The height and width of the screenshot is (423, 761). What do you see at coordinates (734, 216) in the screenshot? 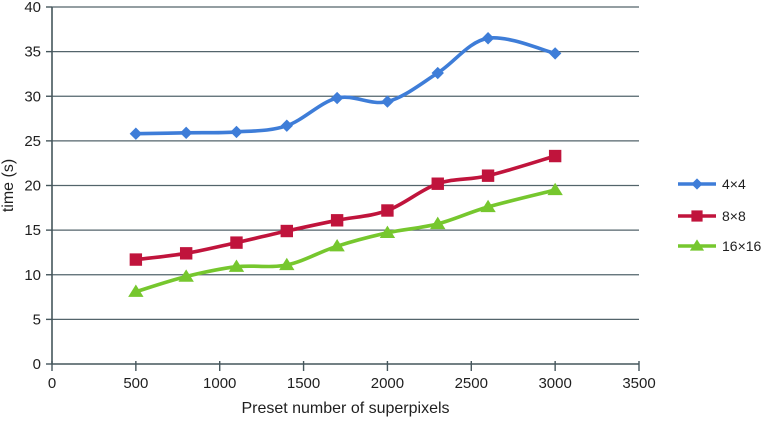
I see `legend-label: 8×8` at bounding box center [734, 216].